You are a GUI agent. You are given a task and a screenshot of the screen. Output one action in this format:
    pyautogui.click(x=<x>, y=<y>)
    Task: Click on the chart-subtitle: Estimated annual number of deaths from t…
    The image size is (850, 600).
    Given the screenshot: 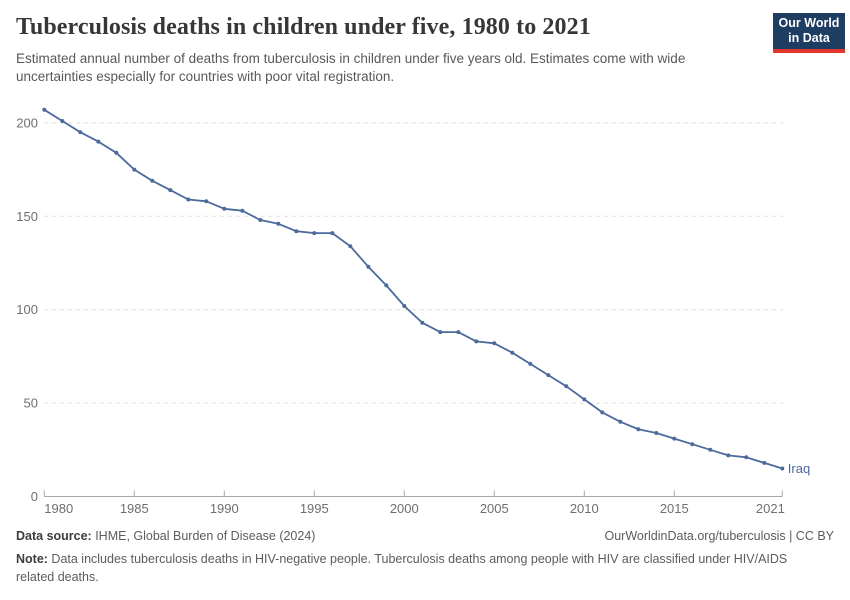 What is the action you would take?
    pyautogui.click(x=351, y=67)
    